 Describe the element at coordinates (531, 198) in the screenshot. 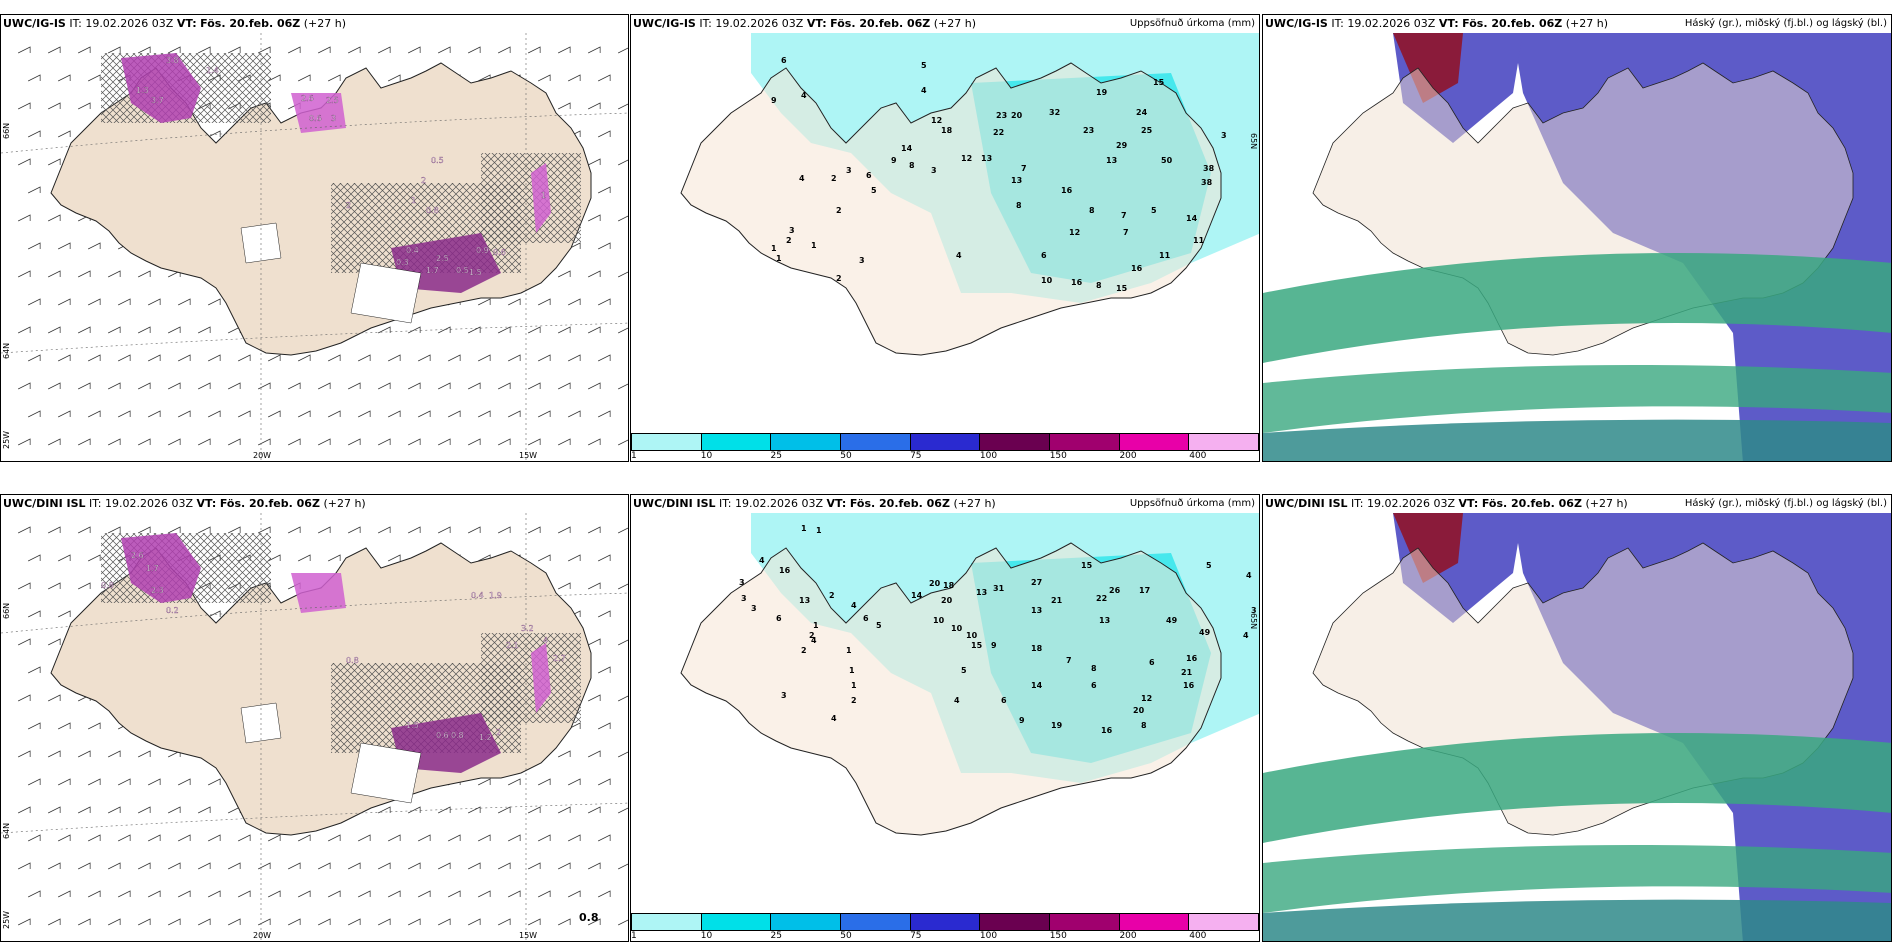

I see `hatch-area` at that location.